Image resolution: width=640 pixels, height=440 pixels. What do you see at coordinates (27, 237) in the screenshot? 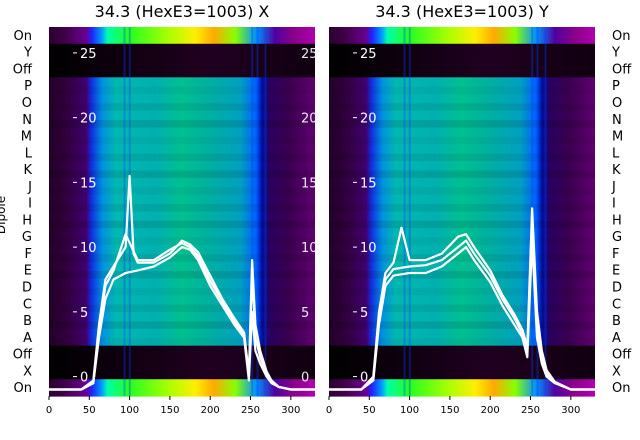
I see `row-label: G` at bounding box center [27, 237].